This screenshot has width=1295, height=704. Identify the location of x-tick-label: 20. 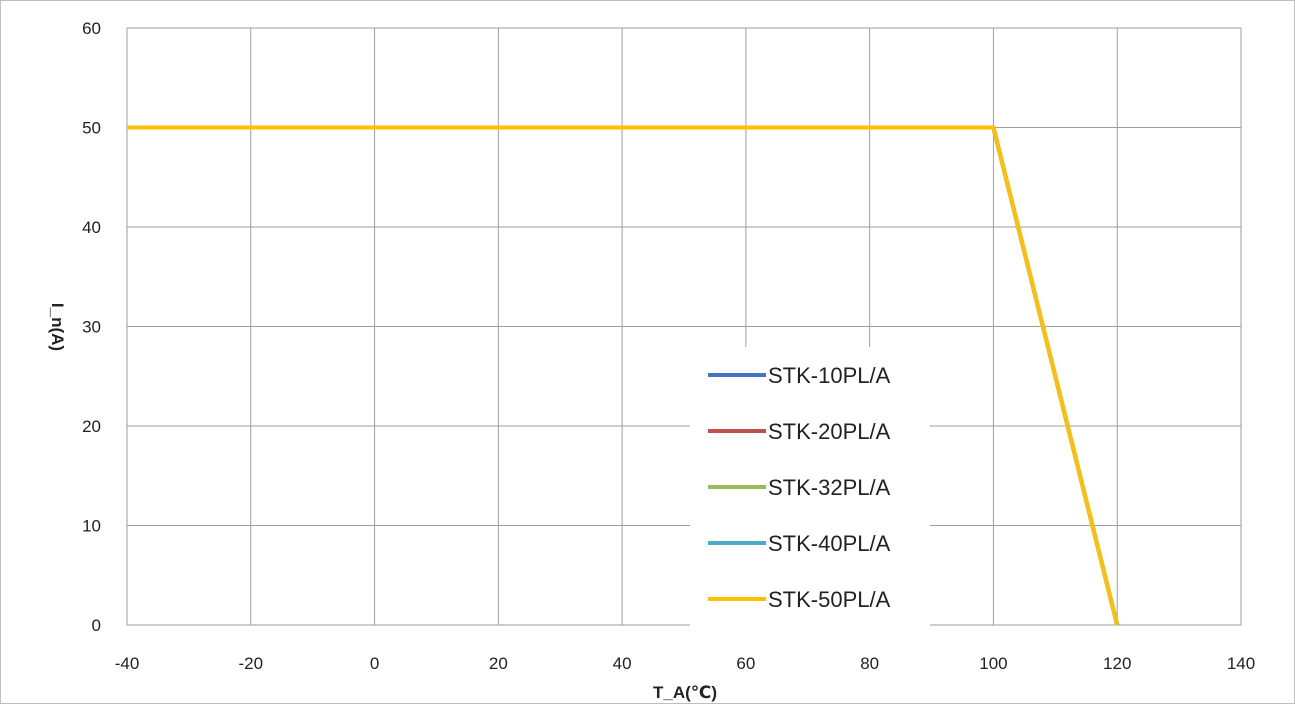
(498, 663).